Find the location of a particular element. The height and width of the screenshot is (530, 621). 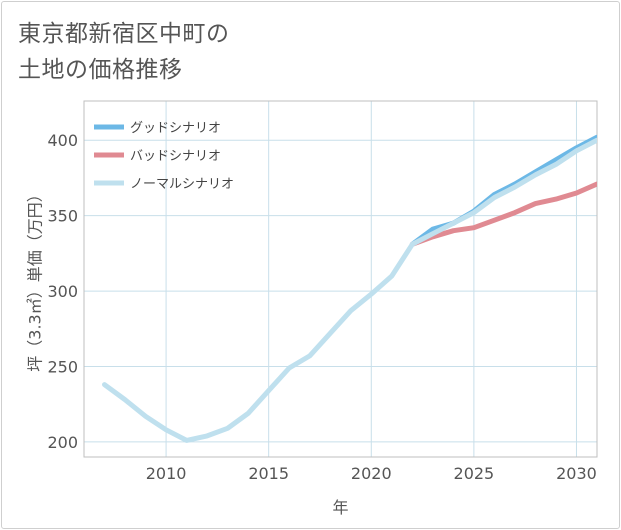

x-tick-label: 2015 is located at coordinates (268, 473).